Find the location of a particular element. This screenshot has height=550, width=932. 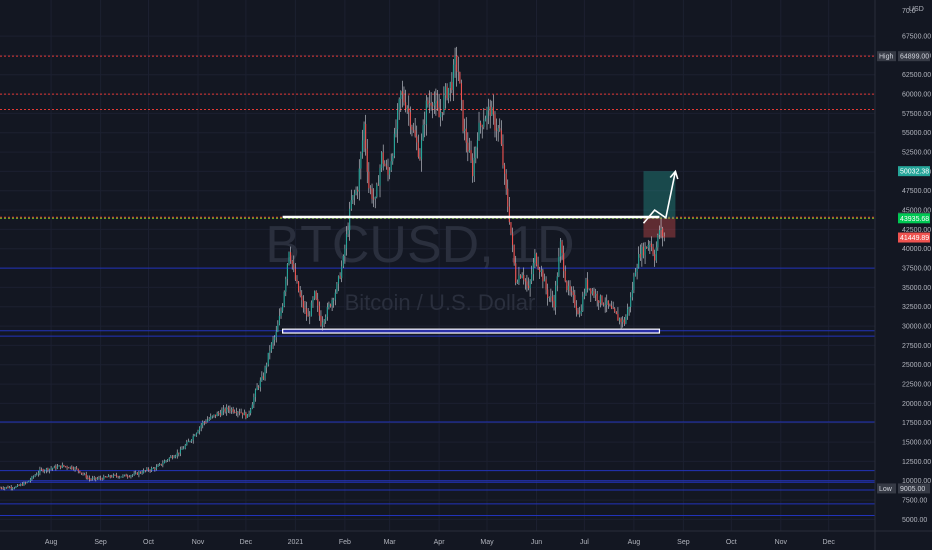

y-tick-label: 60000.00 is located at coordinates (916, 95).